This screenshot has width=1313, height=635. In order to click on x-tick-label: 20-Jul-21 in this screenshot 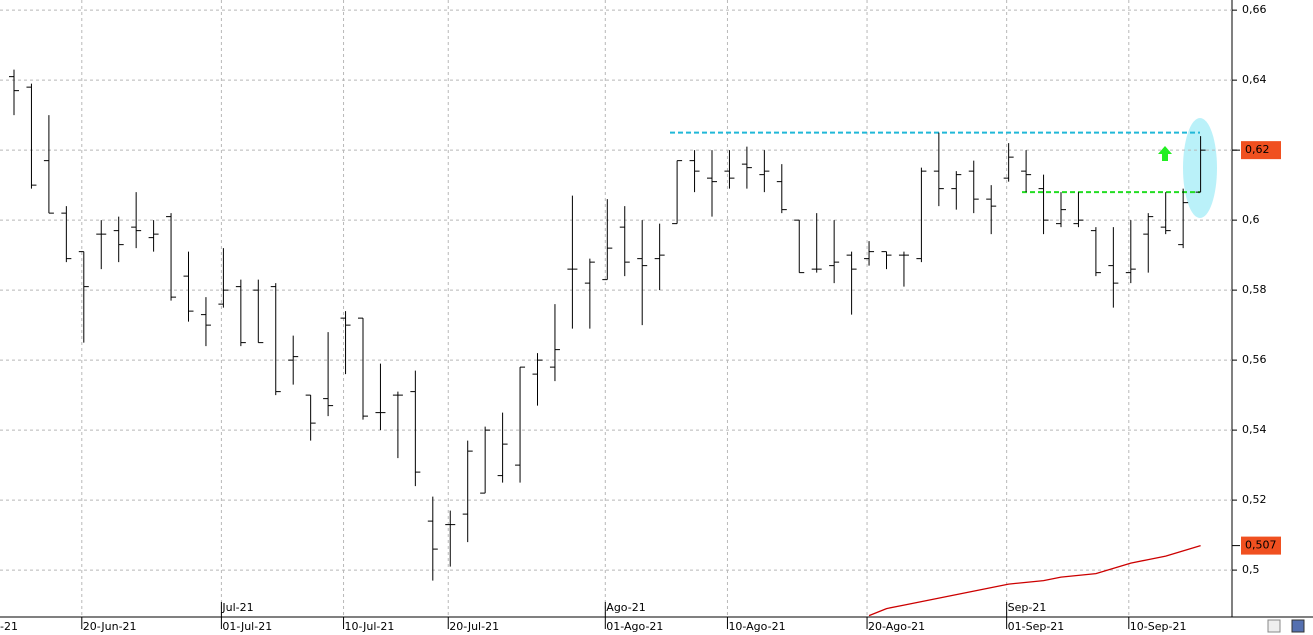, I will do `click(474, 626)`.